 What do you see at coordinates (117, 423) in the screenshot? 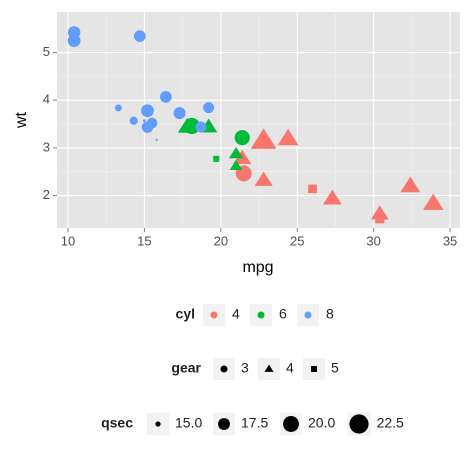
I see `legend-title: qsec` at bounding box center [117, 423].